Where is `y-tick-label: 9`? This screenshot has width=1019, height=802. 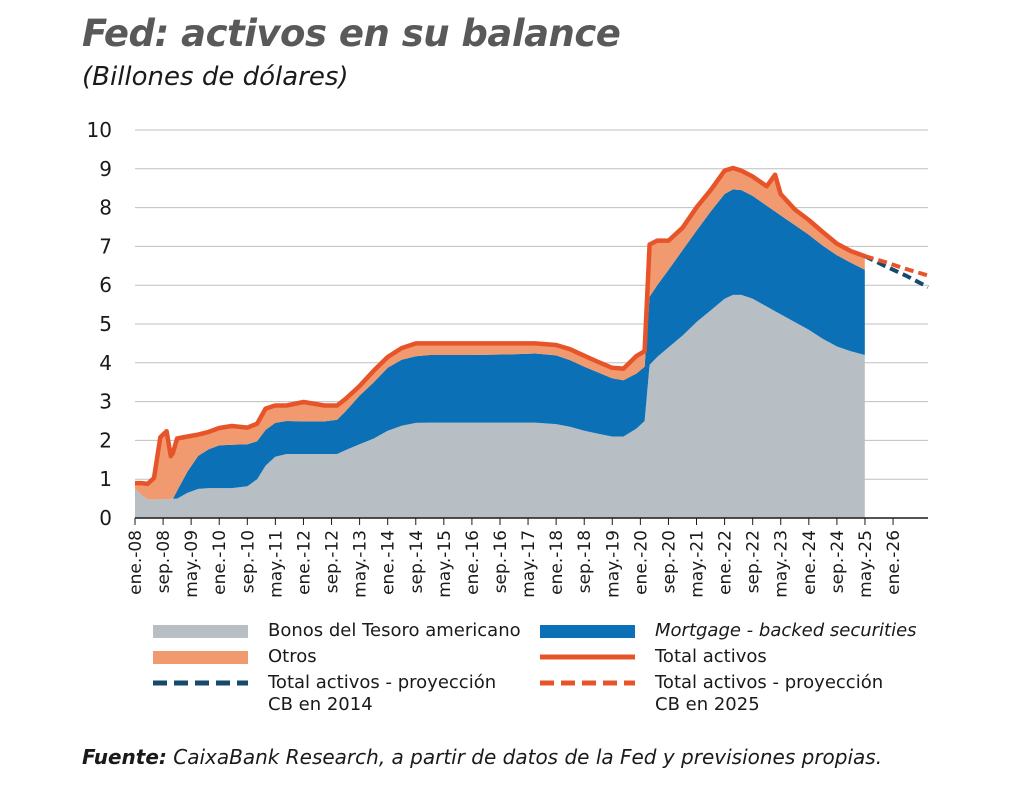
y-tick-label: 9 is located at coordinates (105, 169).